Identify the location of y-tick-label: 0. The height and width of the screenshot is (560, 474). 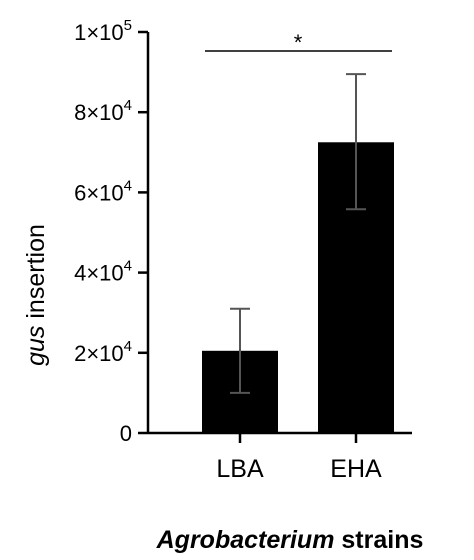
(126, 433).